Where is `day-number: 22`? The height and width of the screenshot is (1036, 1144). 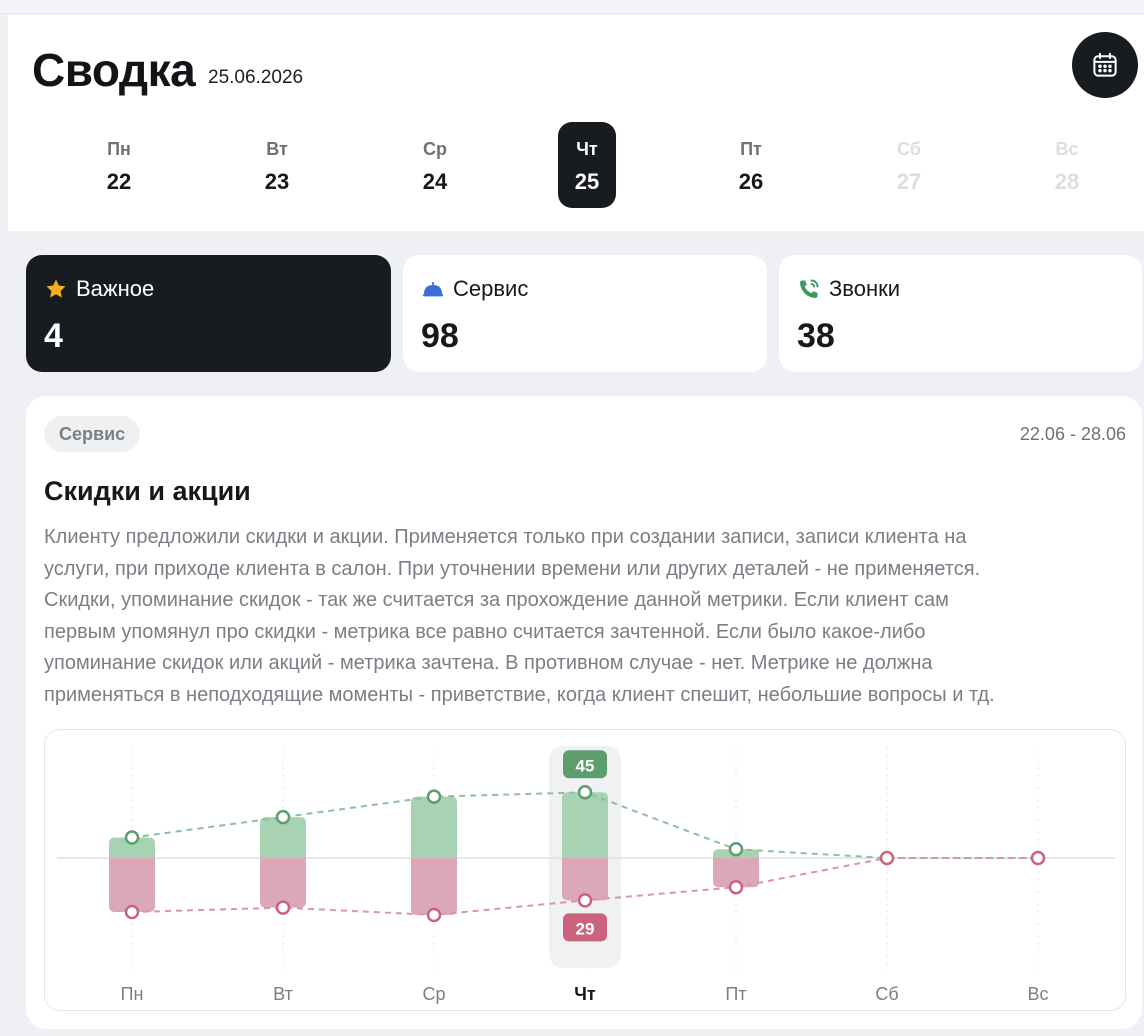 day-number: 22 is located at coordinates (119, 181).